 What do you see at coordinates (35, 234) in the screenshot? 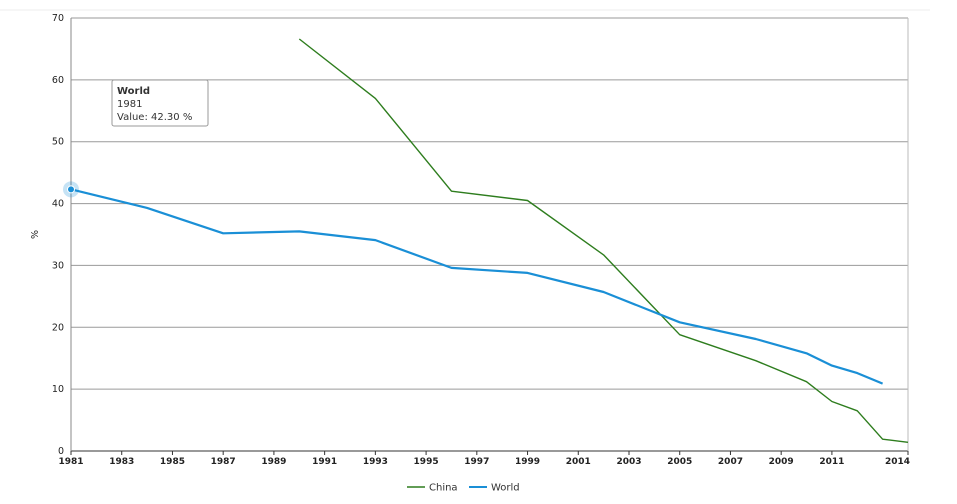
I see `y-axis-label: %` at bounding box center [35, 234].